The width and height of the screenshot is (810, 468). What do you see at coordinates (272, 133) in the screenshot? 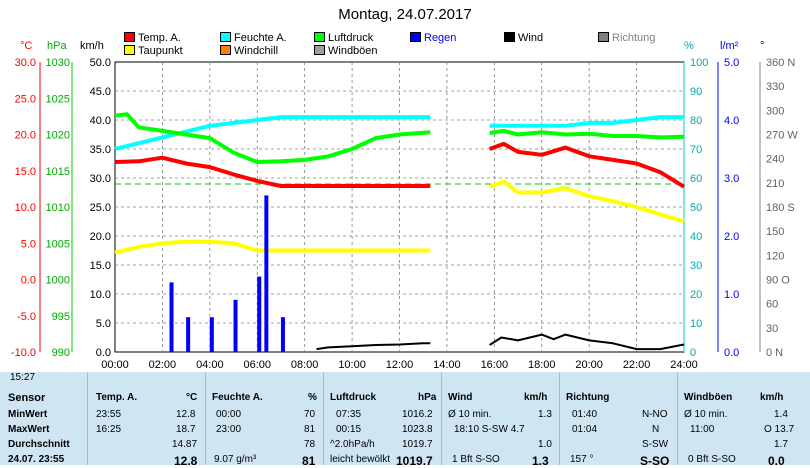
I see `series-line-feuchte-a` at bounding box center [272, 133].